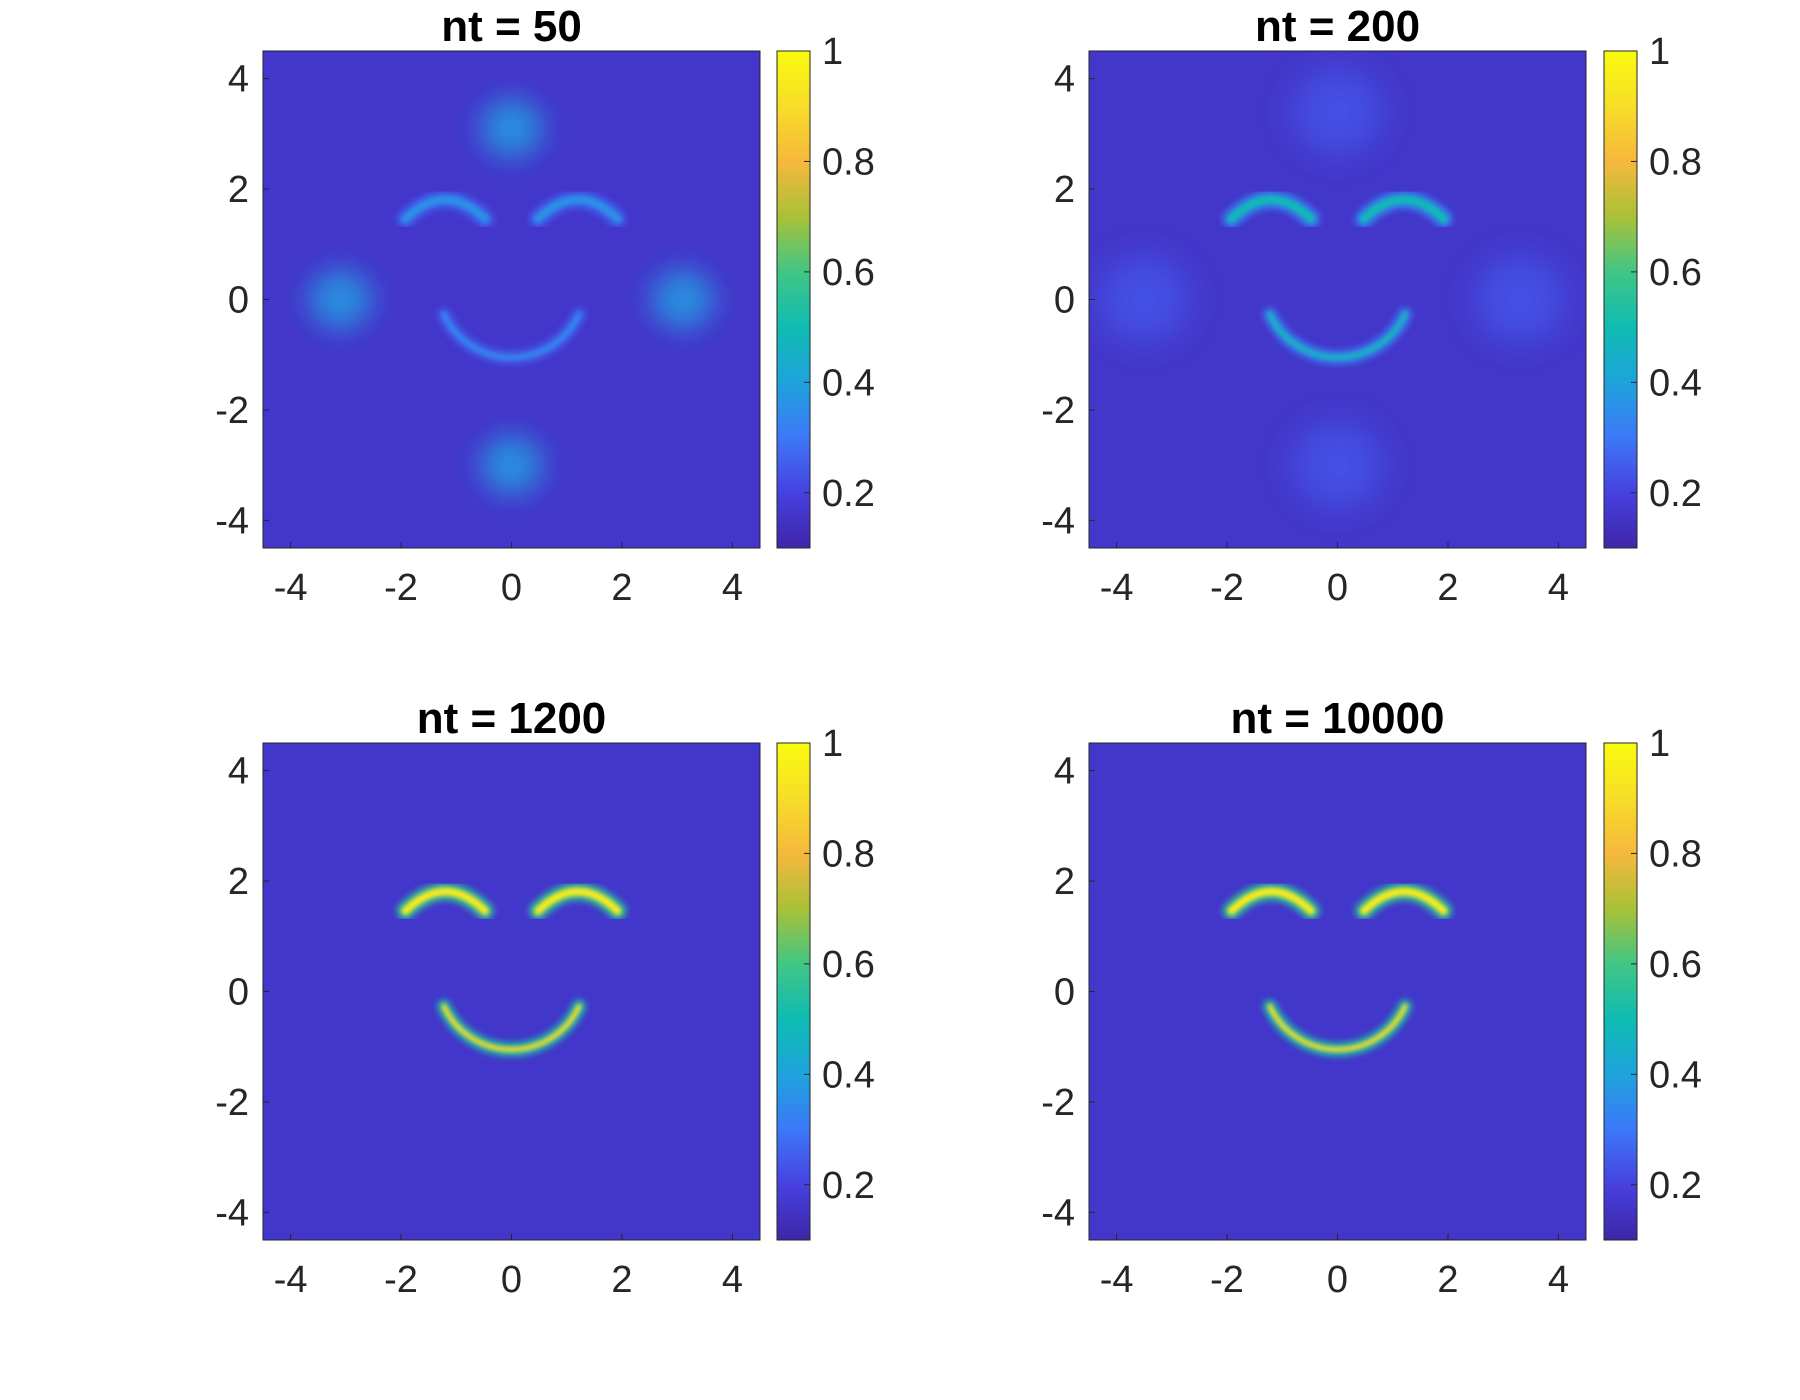  Describe the element at coordinates (511, 26) in the screenshot. I see `subplot-title: nt = 50` at that location.